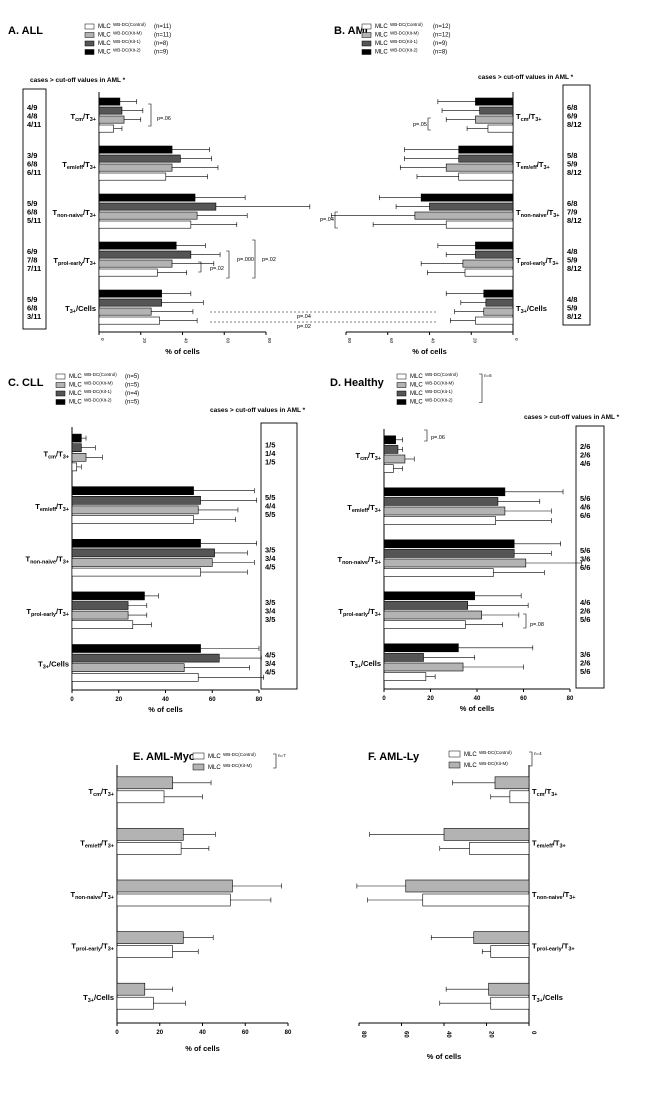 This screenshot has height=1103, width=652. I want to click on cutoff-case-value: 6/9, so click(572, 116).